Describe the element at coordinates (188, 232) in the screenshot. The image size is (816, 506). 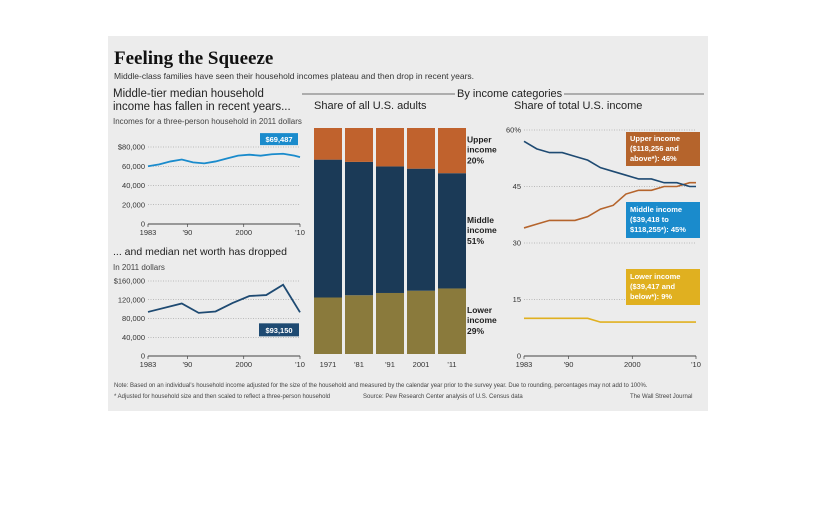
I see `income-x-tick-label: '90` at that location.